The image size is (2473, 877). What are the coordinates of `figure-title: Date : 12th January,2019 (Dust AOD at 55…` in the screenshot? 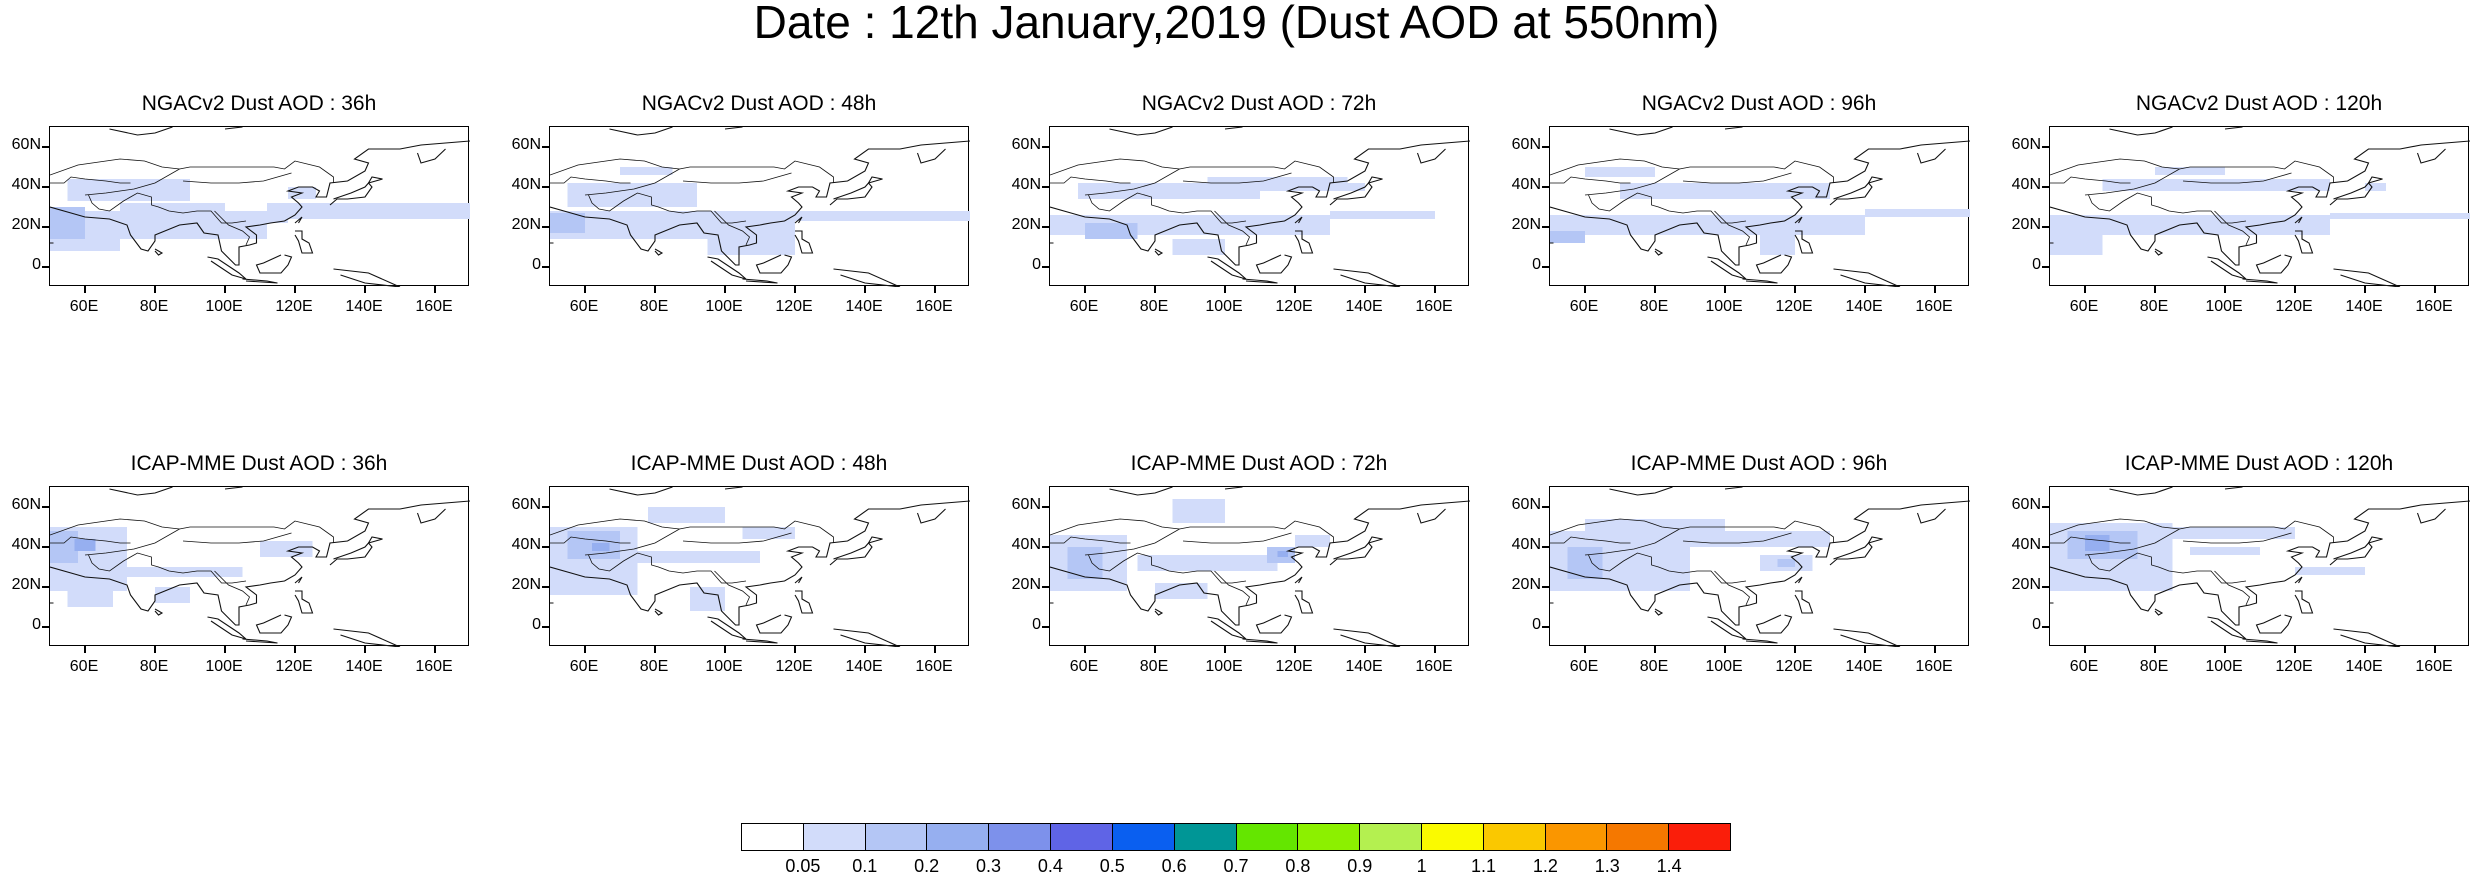 It's located at (1236, 24).